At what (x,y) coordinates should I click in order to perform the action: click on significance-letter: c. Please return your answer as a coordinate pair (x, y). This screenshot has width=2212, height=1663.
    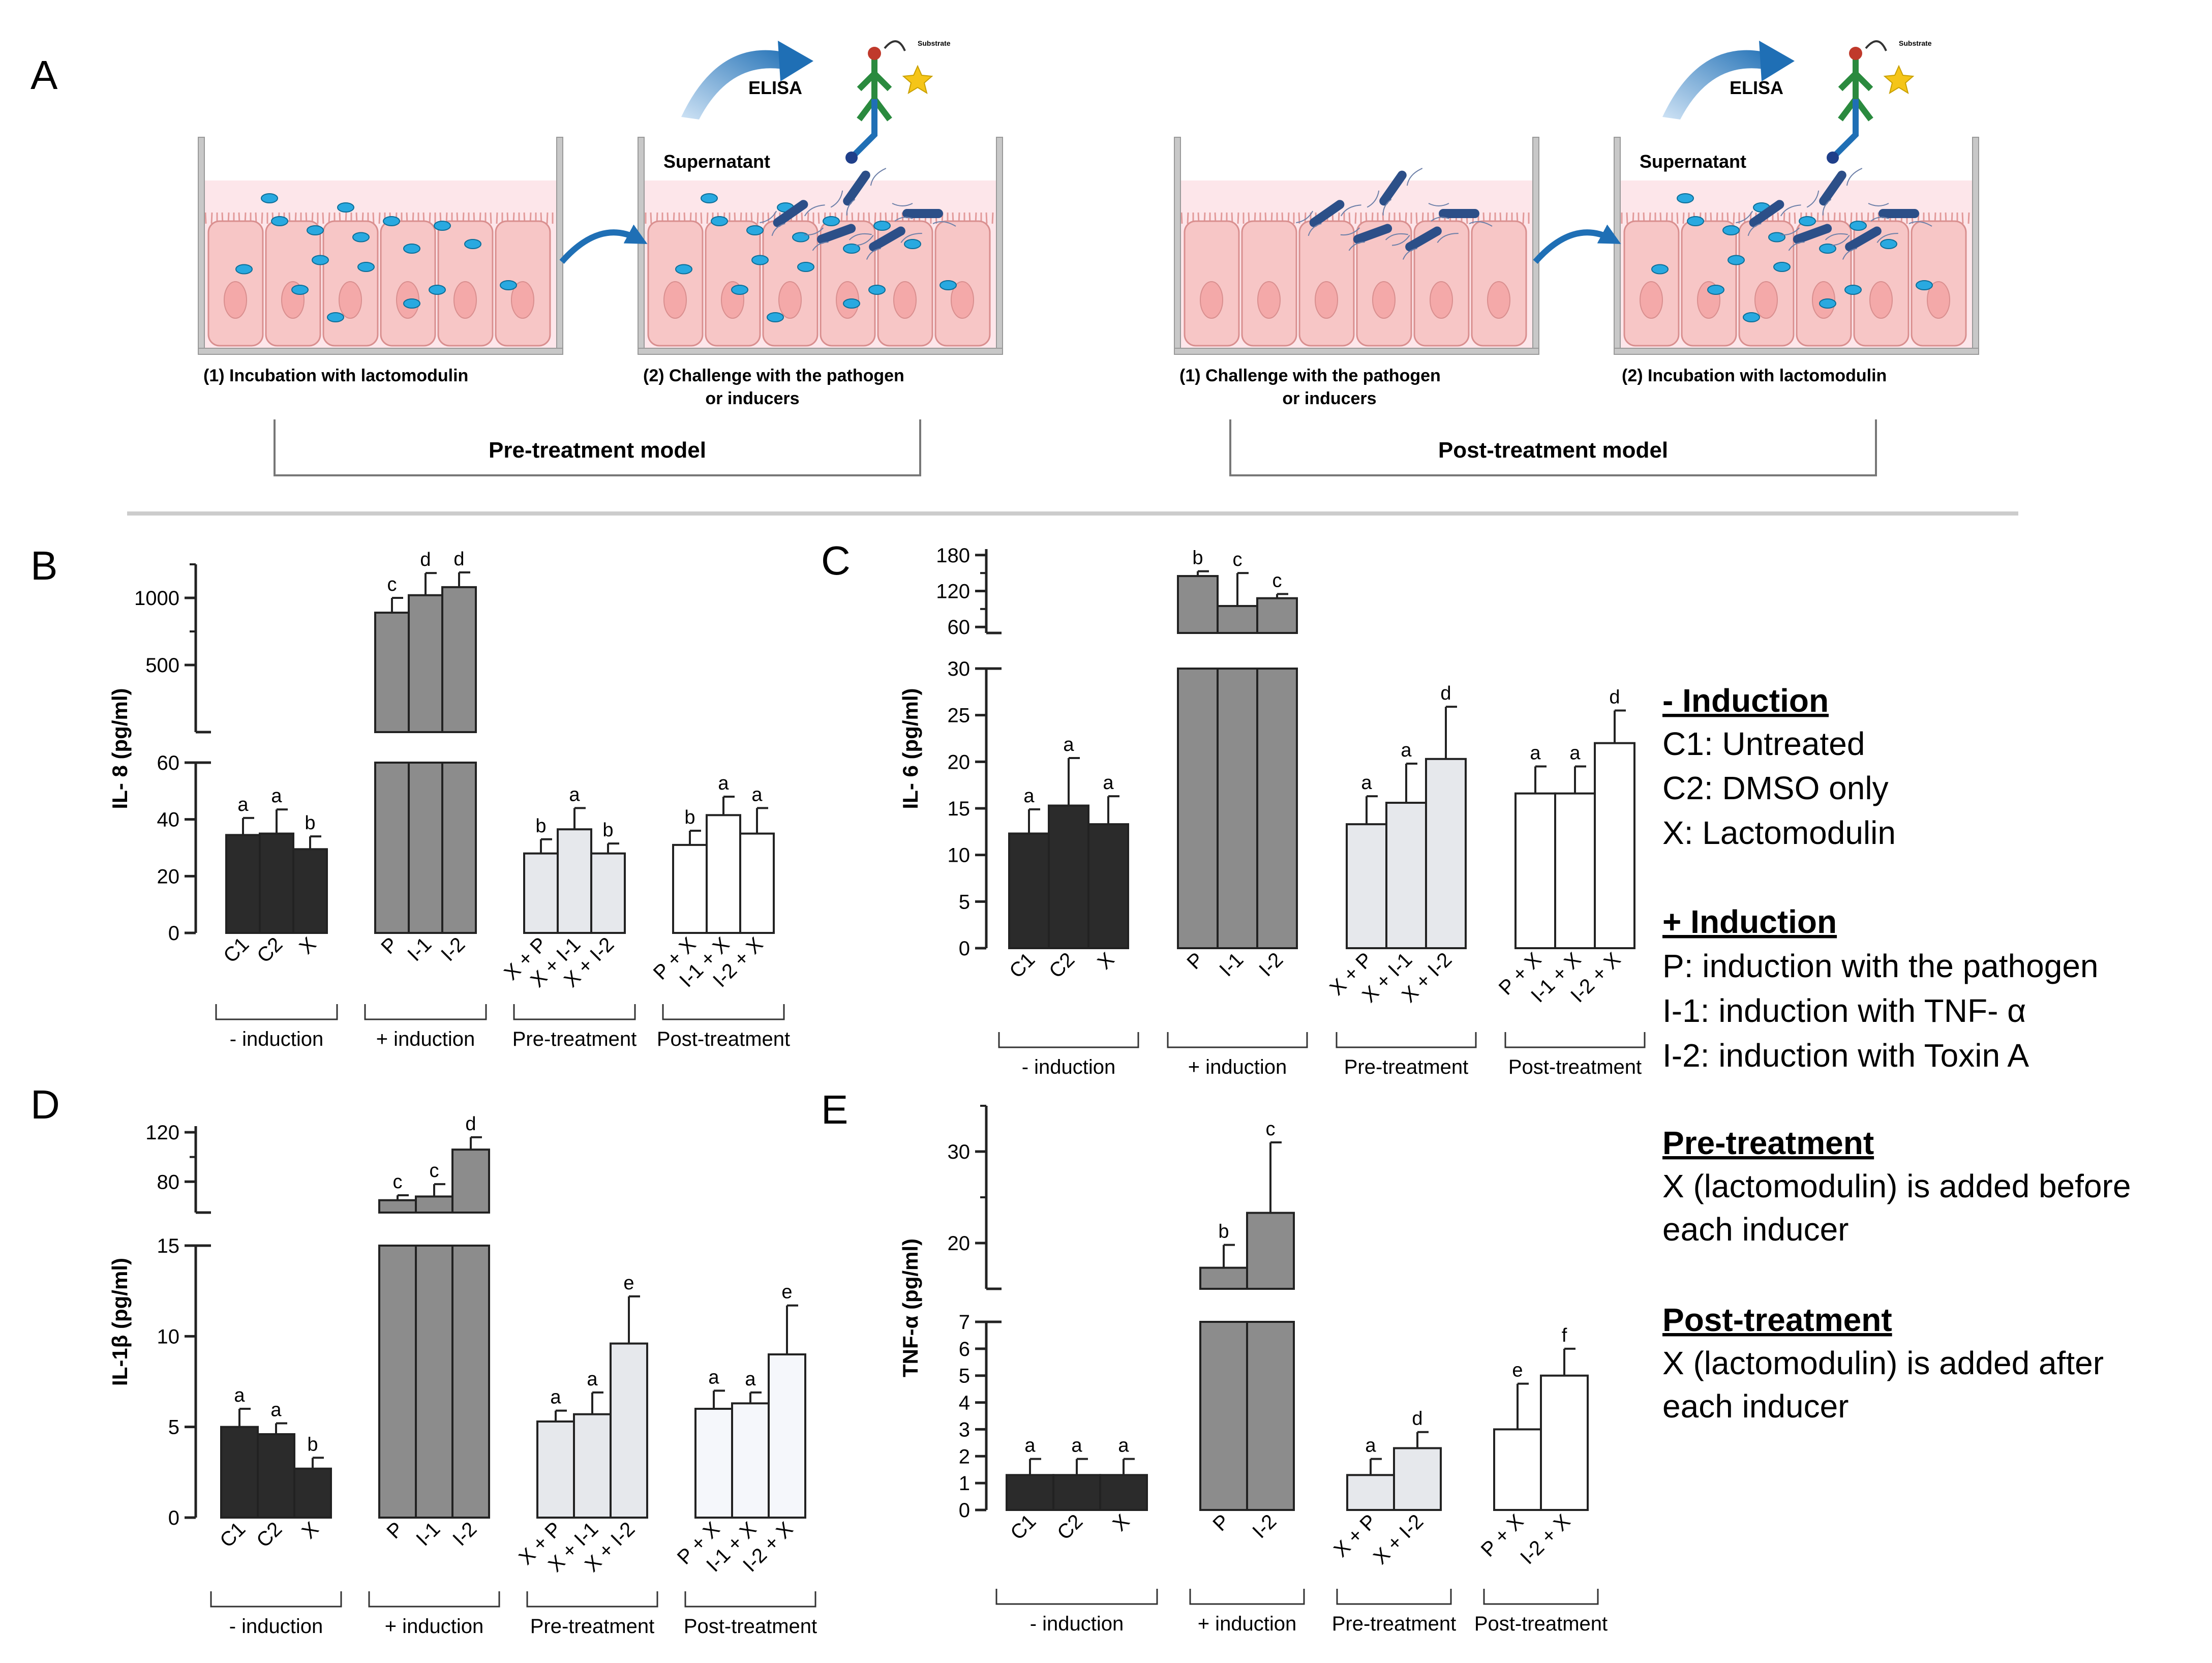
    Looking at the image, I should click on (1271, 1129).